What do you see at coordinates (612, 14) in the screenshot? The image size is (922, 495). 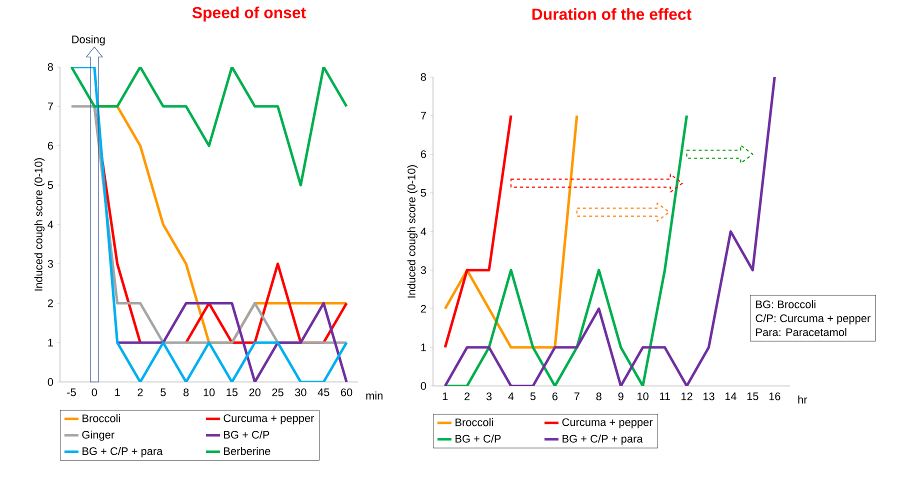 I see `chart-title: Duration of the effect` at bounding box center [612, 14].